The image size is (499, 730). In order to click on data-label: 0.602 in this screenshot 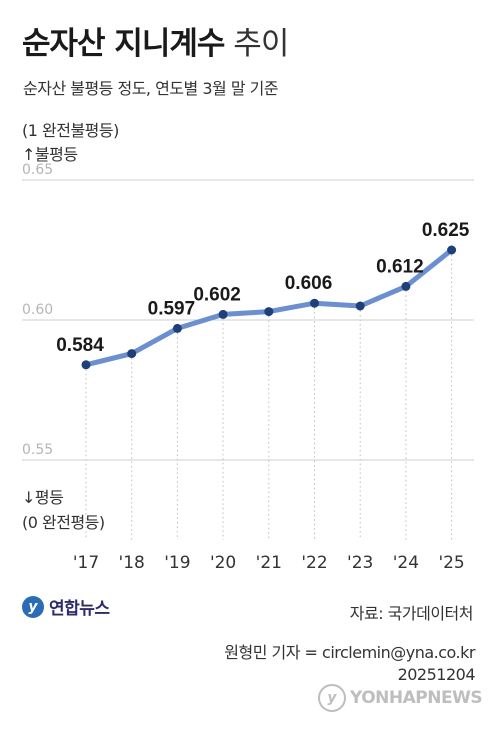, I will do `click(217, 294)`.